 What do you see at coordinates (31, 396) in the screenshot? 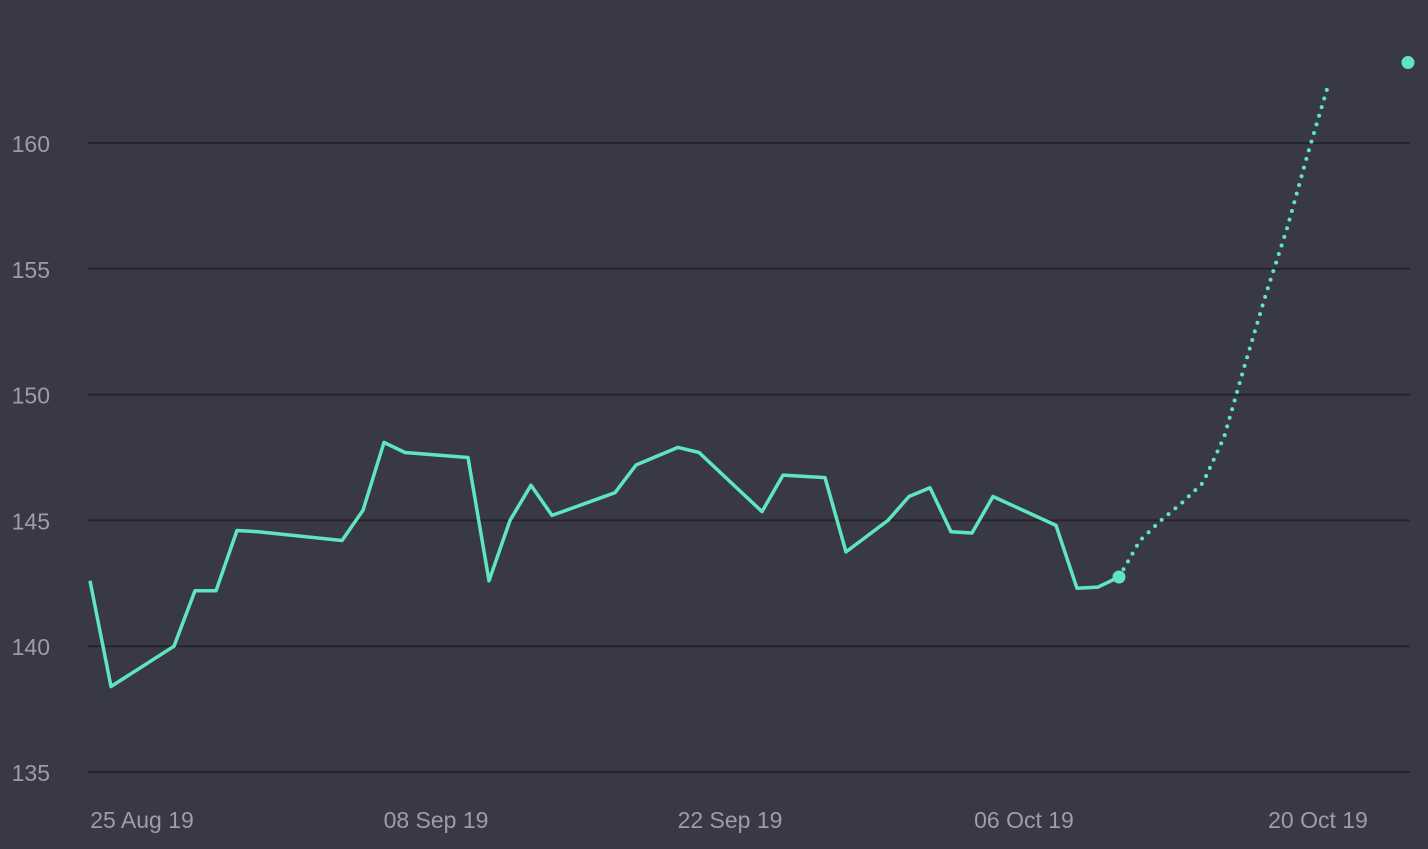
I see `y-tick-label-150: 150` at bounding box center [31, 396].